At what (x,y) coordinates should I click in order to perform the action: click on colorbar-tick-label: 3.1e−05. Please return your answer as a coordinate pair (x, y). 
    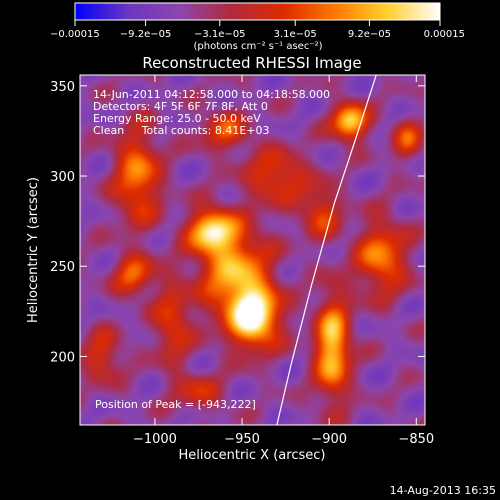
    Looking at the image, I should click on (295, 34).